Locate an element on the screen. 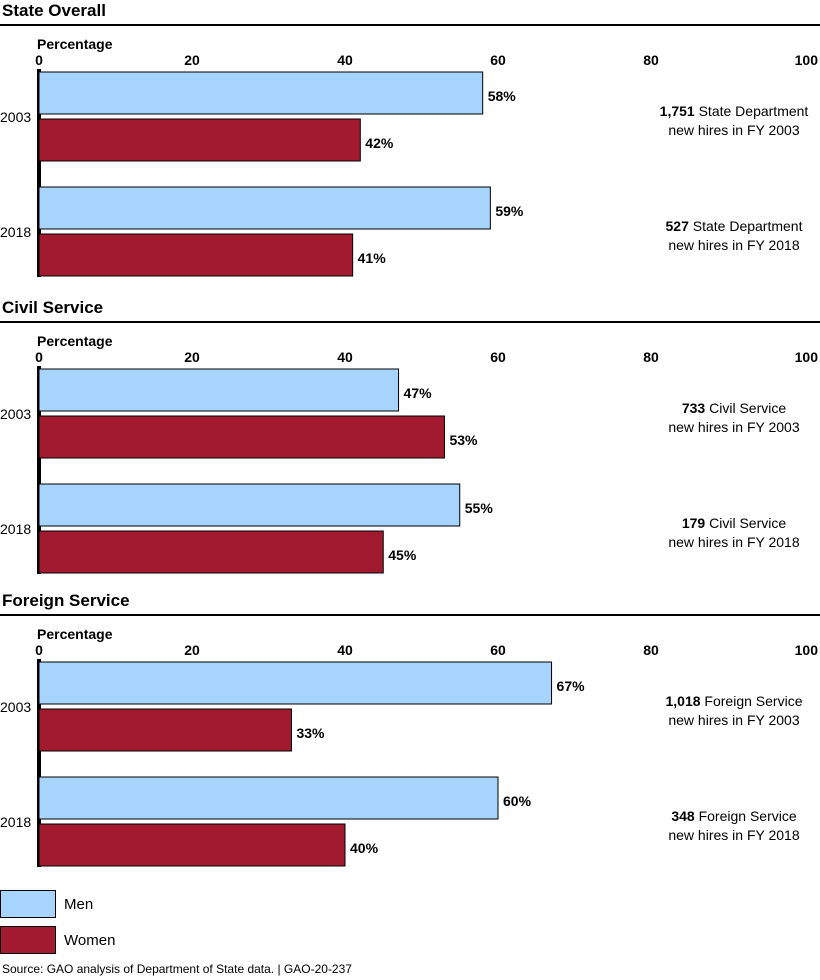  panel-title: State Overall is located at coordinates (54, 10).